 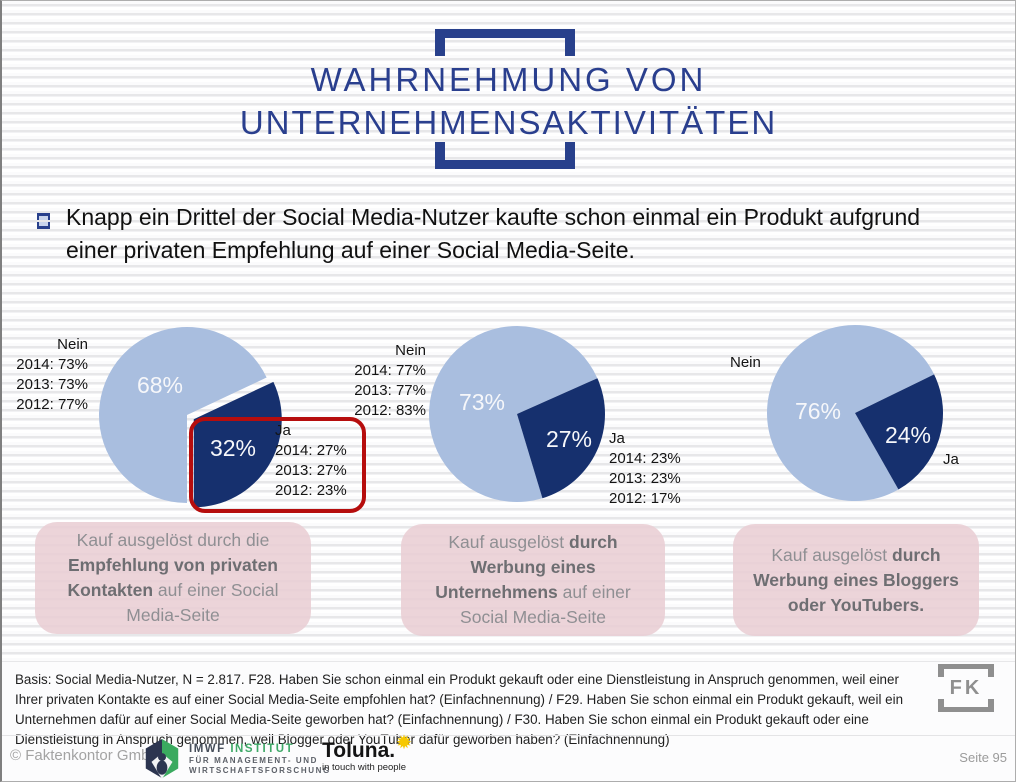 What do you see at coordinates (645, 468) in the screenshot?
I see `pie2-ja-label: Ja 2014: 23% 2013: 23% 2012: 17%` at bounding box center [645, 468].